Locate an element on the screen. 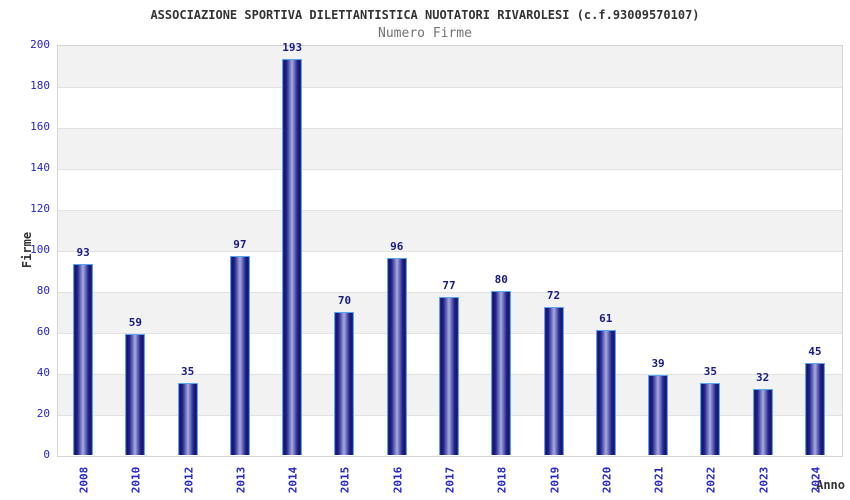 Image resolution: width=850 pixels, height=500 pixels. chart-subtitle: Numero Firme is located at coordinates (425, 33).